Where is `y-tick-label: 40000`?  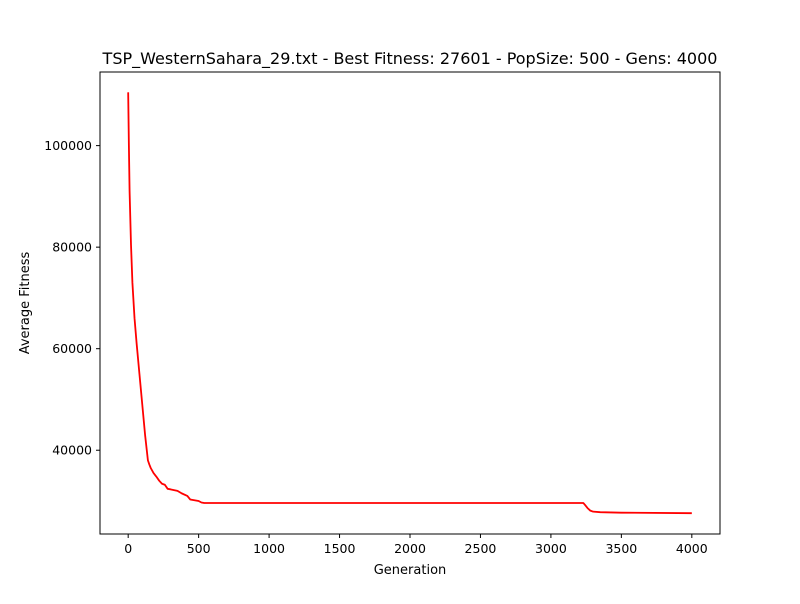
y-tick-label: 40000 is located at coordinates (72, 450).